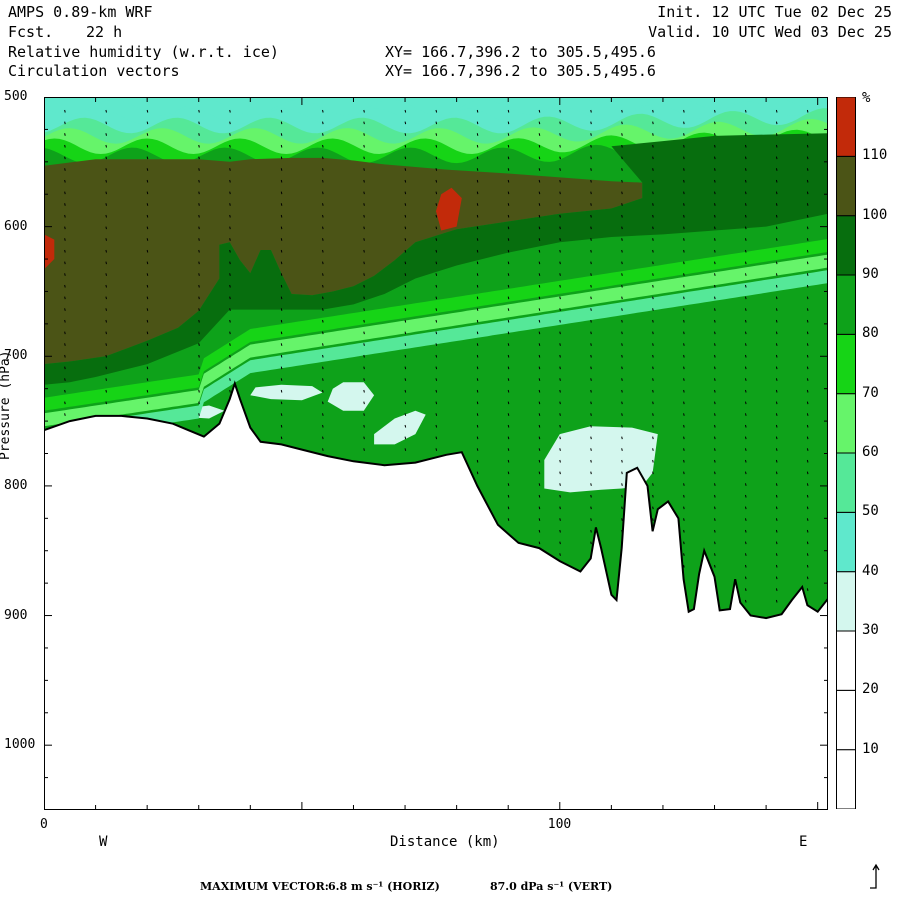 This screenshot has width=900, height=900. What do you see at coordinates (384, 886) in the screenshot?
I see `max-vector-horiz: 6.8 m s⁻¹ (HORIZ)` at bounding box center [384, 886].